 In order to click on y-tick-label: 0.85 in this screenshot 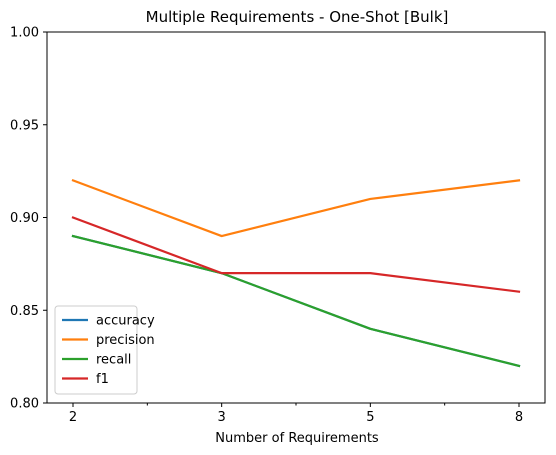, I will do `click(24, 311)`.